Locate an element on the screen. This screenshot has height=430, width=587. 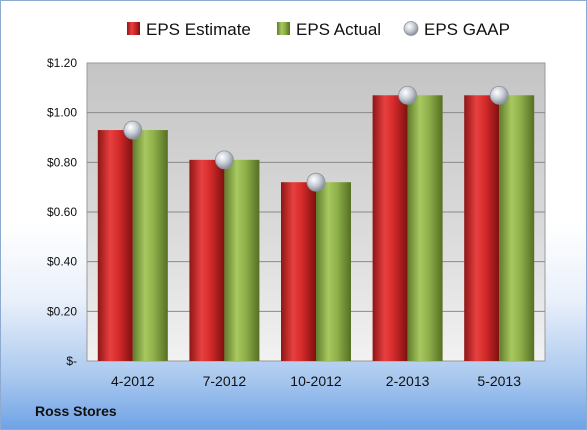
company-name: Ross Stores is located at coordinates (76, 411).